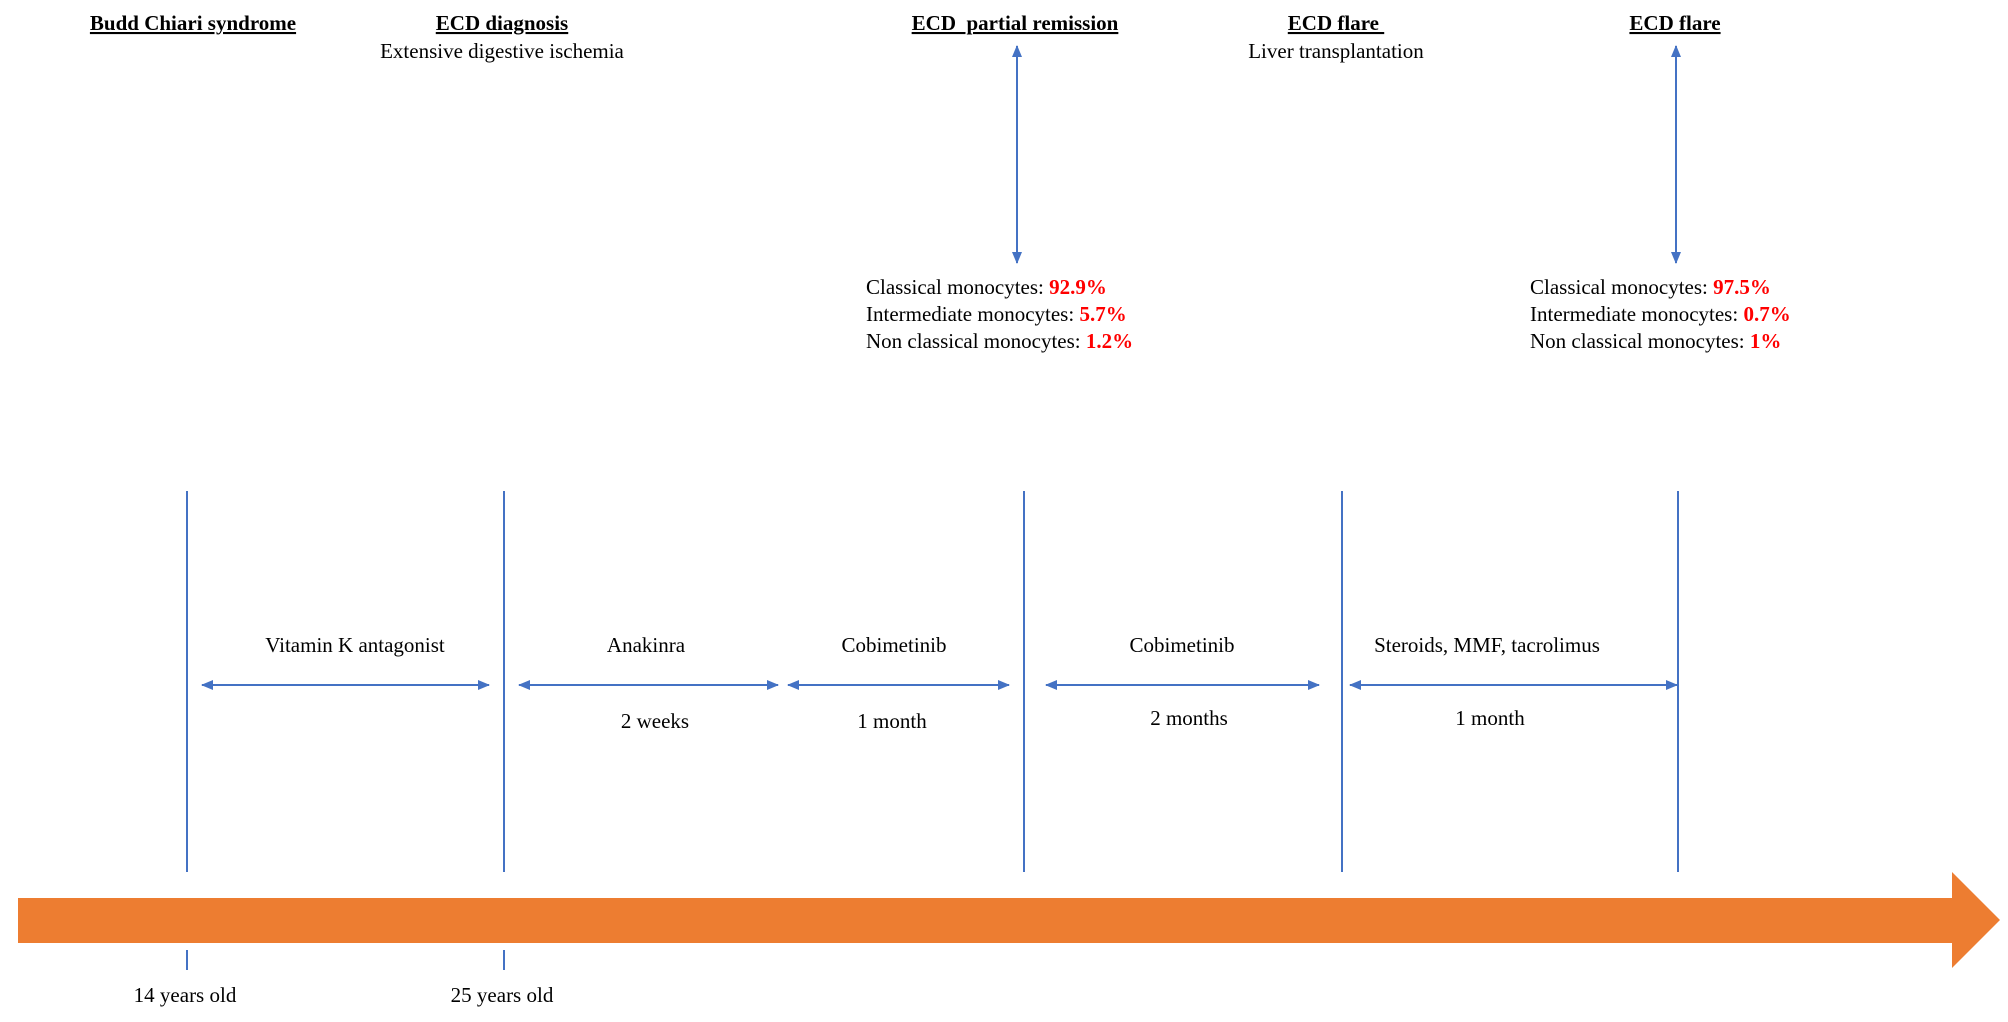 Image resolution: width=2008 pixels, height=1022 pixels. Describe the element at coordinates (646, 645) in the screenshot. I see `treatment-name: Anakinra` at that location.